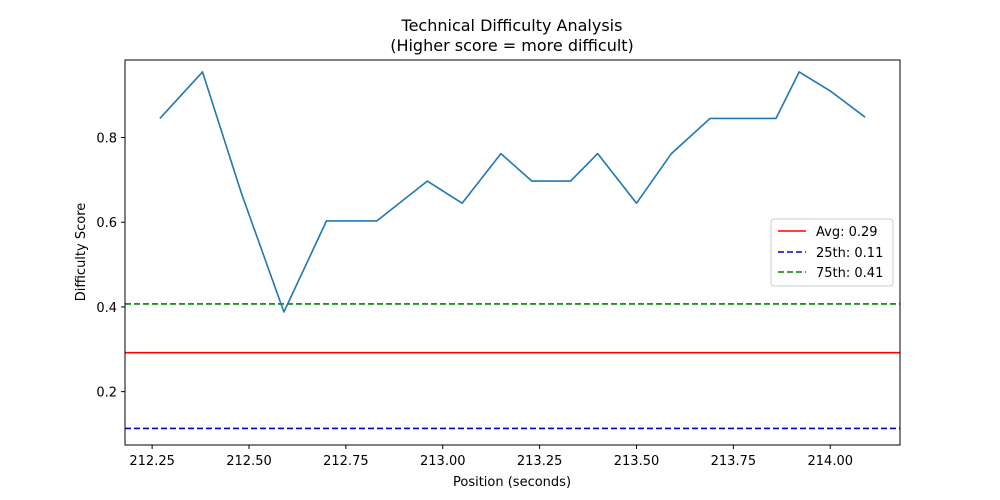 Image resolution: width=1000 pixels, height=500 pixels. Describe the element at coordinates (110, 266) in the screenshot. I see `y-axis: 0.2 0.4 0.6 0.8` at that location.